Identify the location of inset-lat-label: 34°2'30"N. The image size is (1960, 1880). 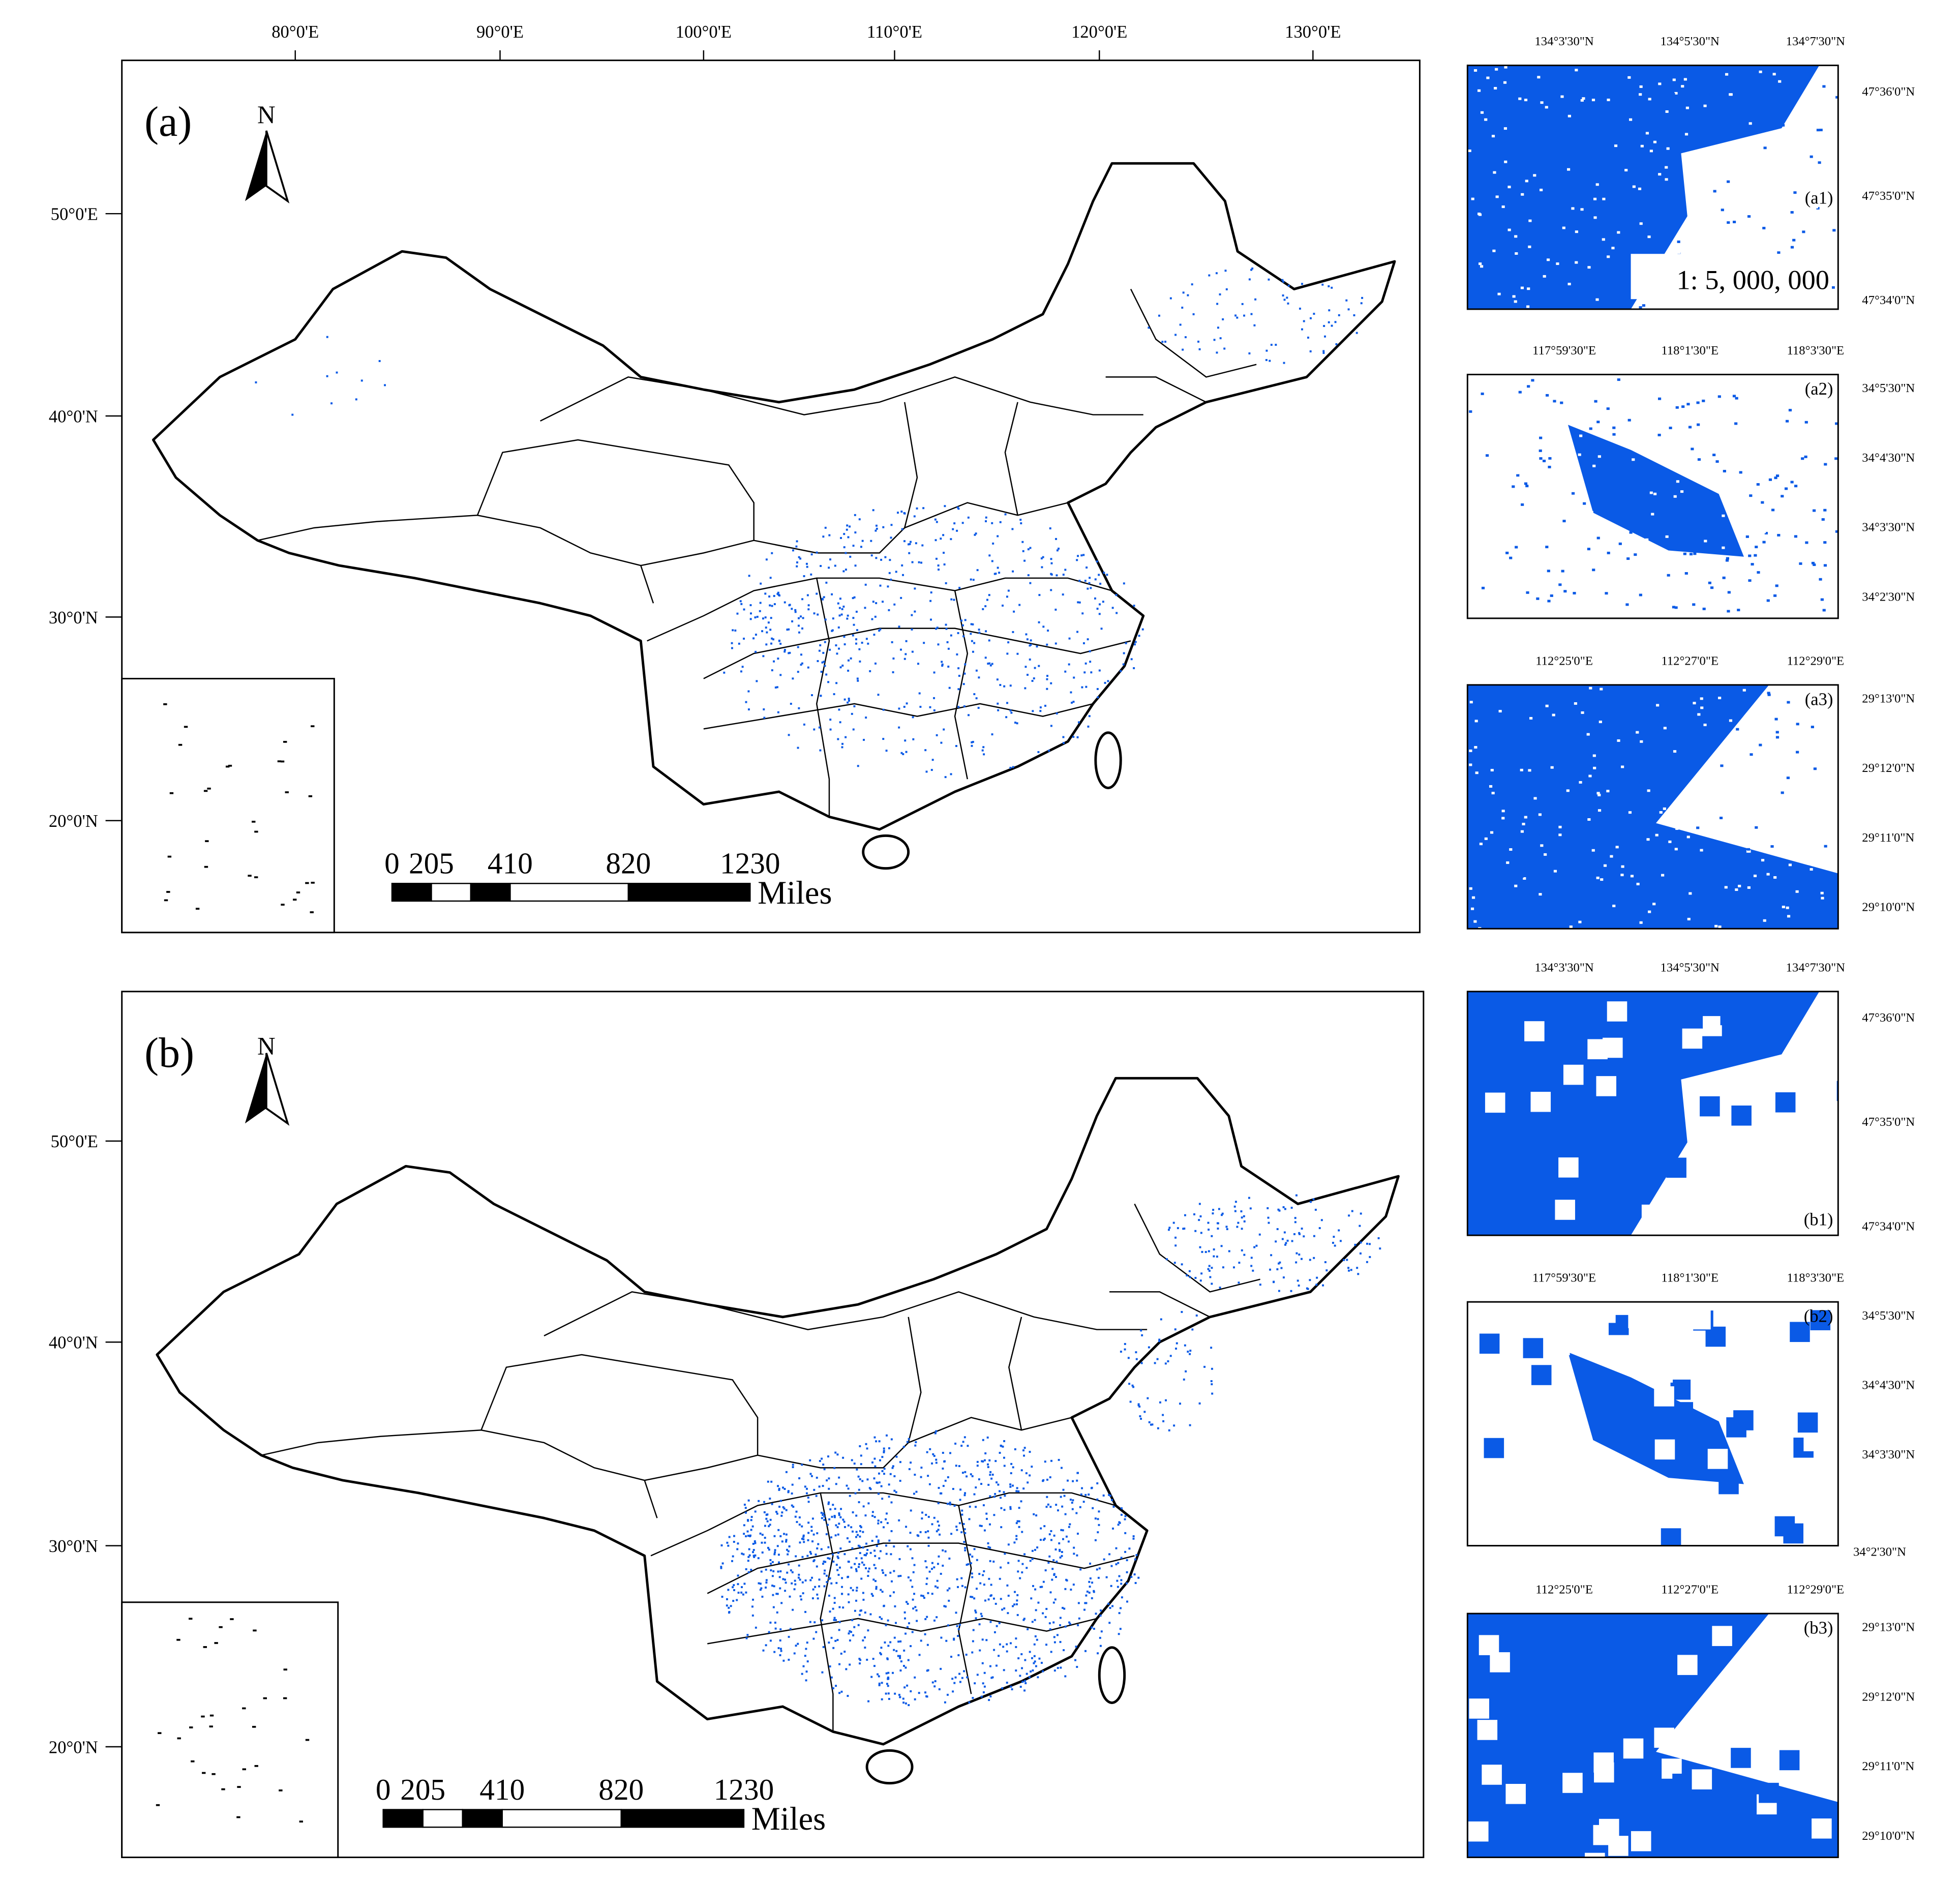
(1879, 1552).